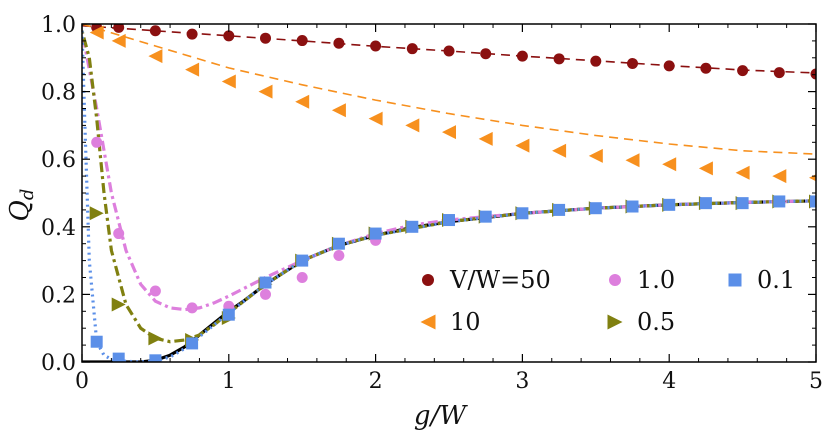  I want to click on legend-label-2: 0.1, so click(776, 280).